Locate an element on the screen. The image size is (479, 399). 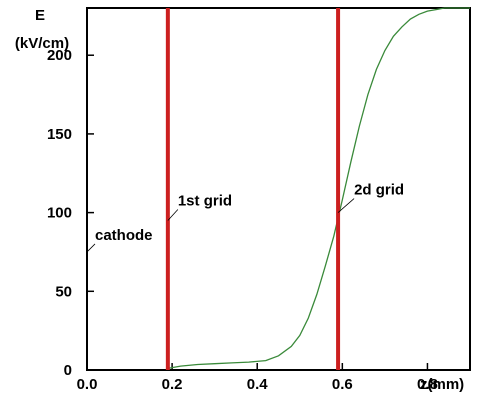
annotation-label: cathode is located at coordinates (124, 235).